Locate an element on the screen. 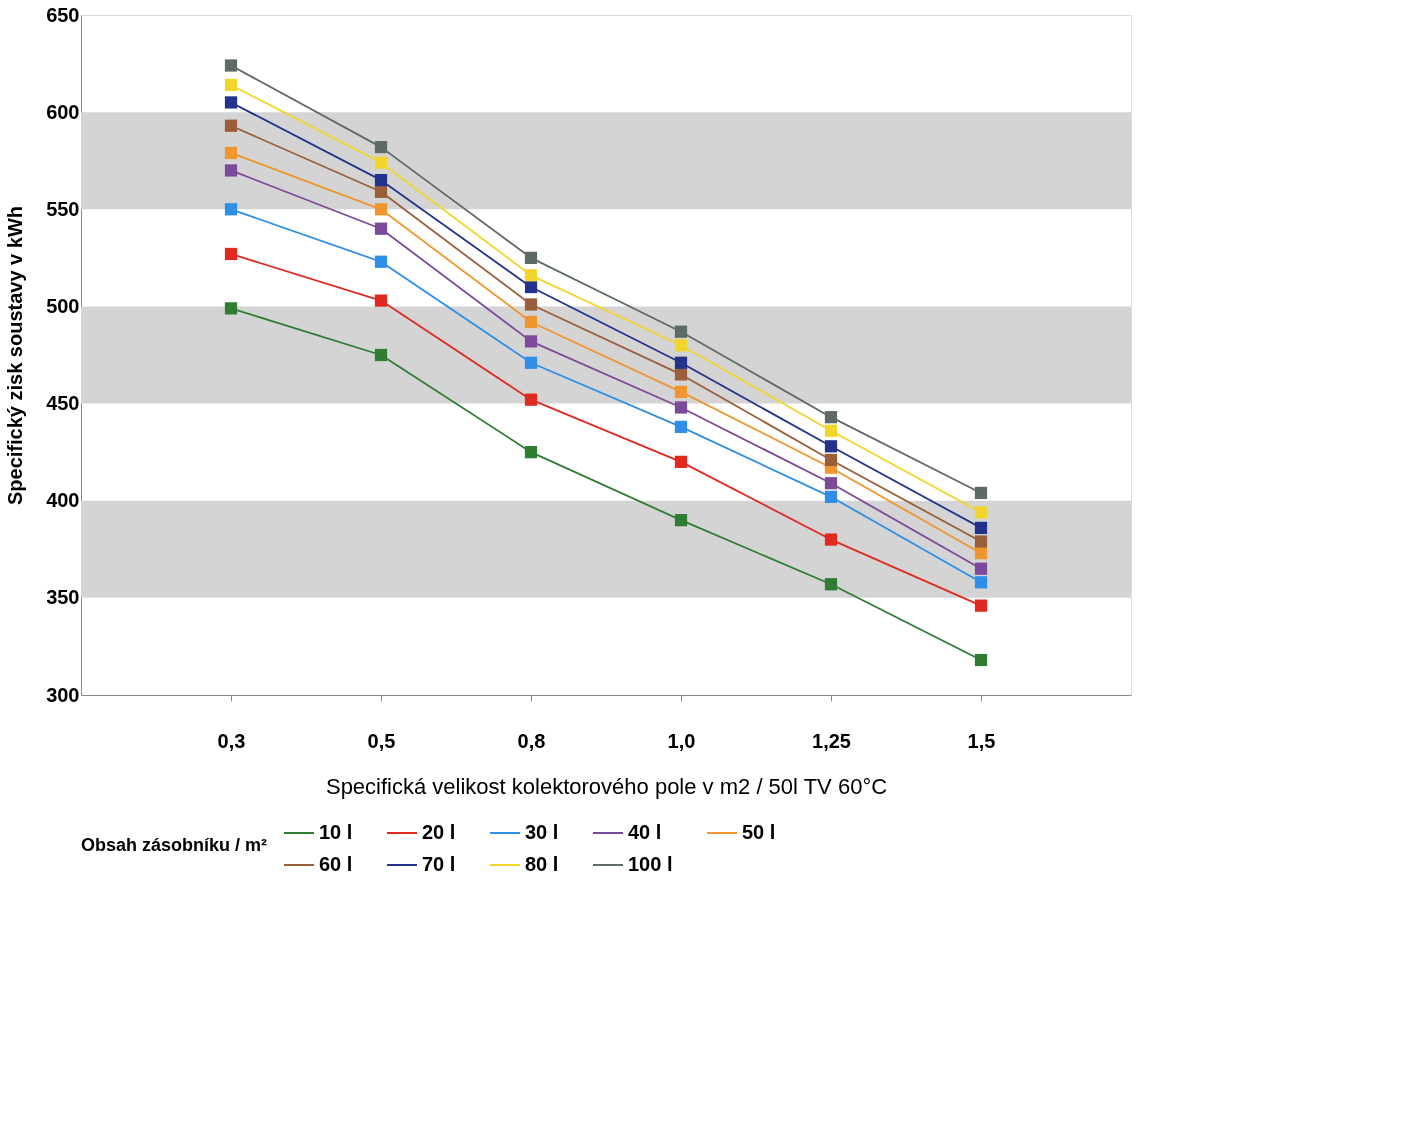 This screenshot has width=1409, height=1143. y-tick-label: 400 is located at coordinates (63, 500).